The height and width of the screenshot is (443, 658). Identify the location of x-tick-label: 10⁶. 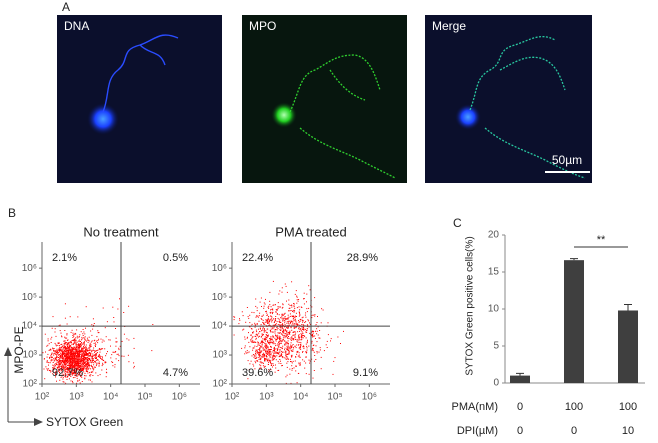
(179, 397).